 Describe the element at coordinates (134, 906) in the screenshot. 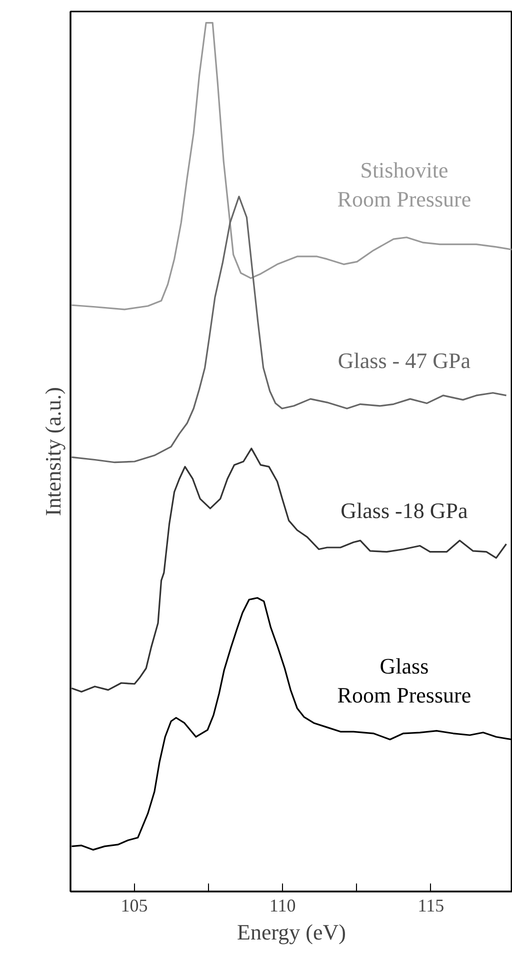

I see `x-tick-label: 105` at that location.